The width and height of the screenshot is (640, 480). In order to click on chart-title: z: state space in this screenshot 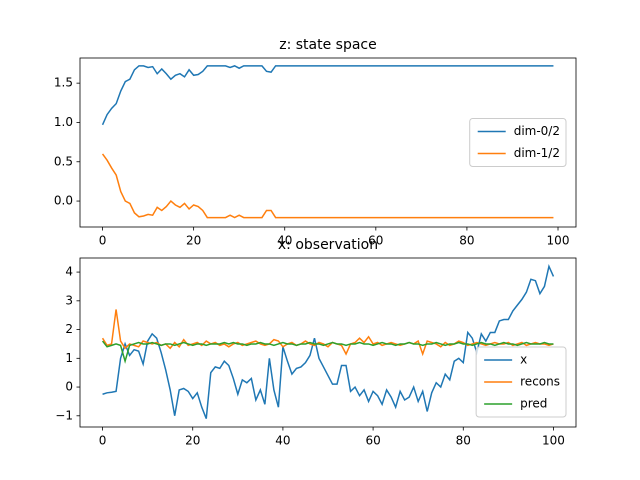, I will do `click(328, 45)`.